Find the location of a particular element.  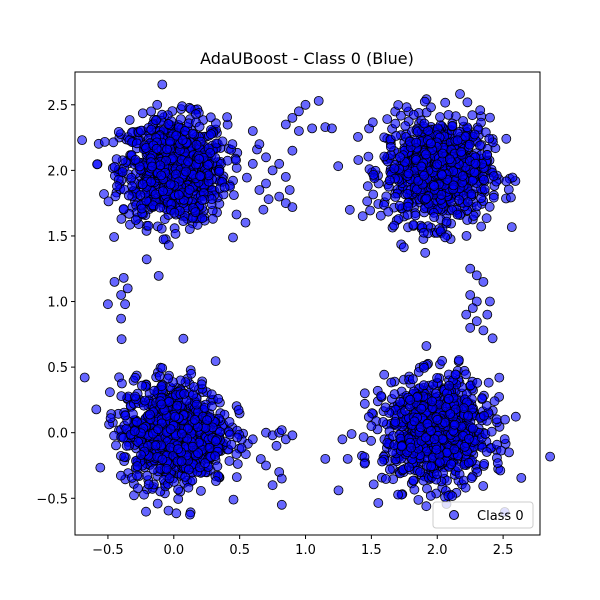

legend-box is located at coordinates (483, 515).